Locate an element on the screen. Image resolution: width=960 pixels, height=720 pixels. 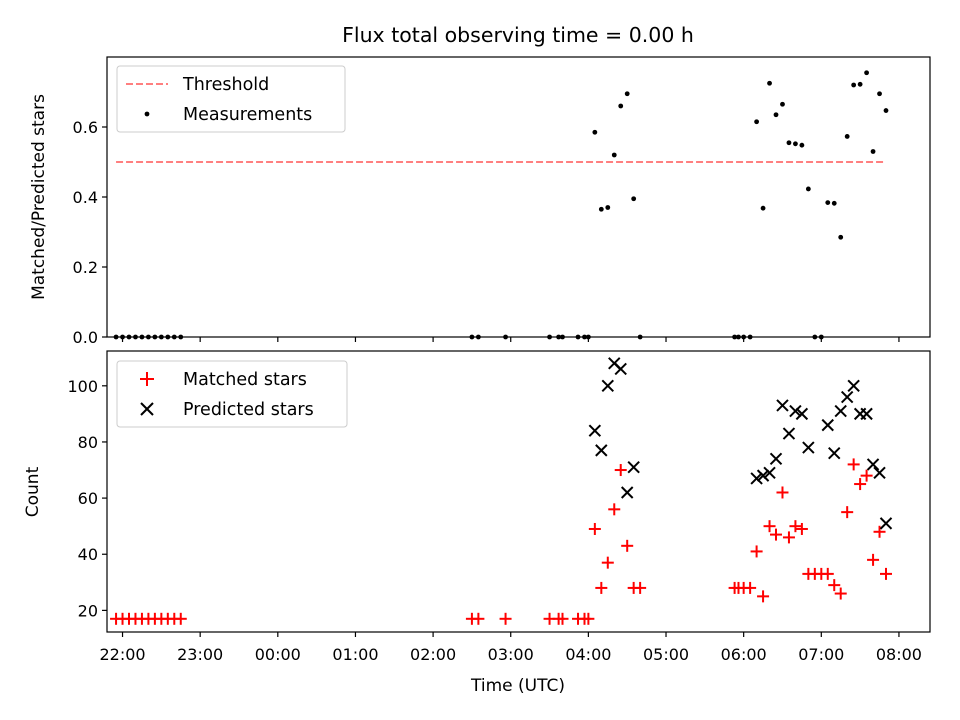
x-tick-label: 06:00 is located at coordinates (744, 654).